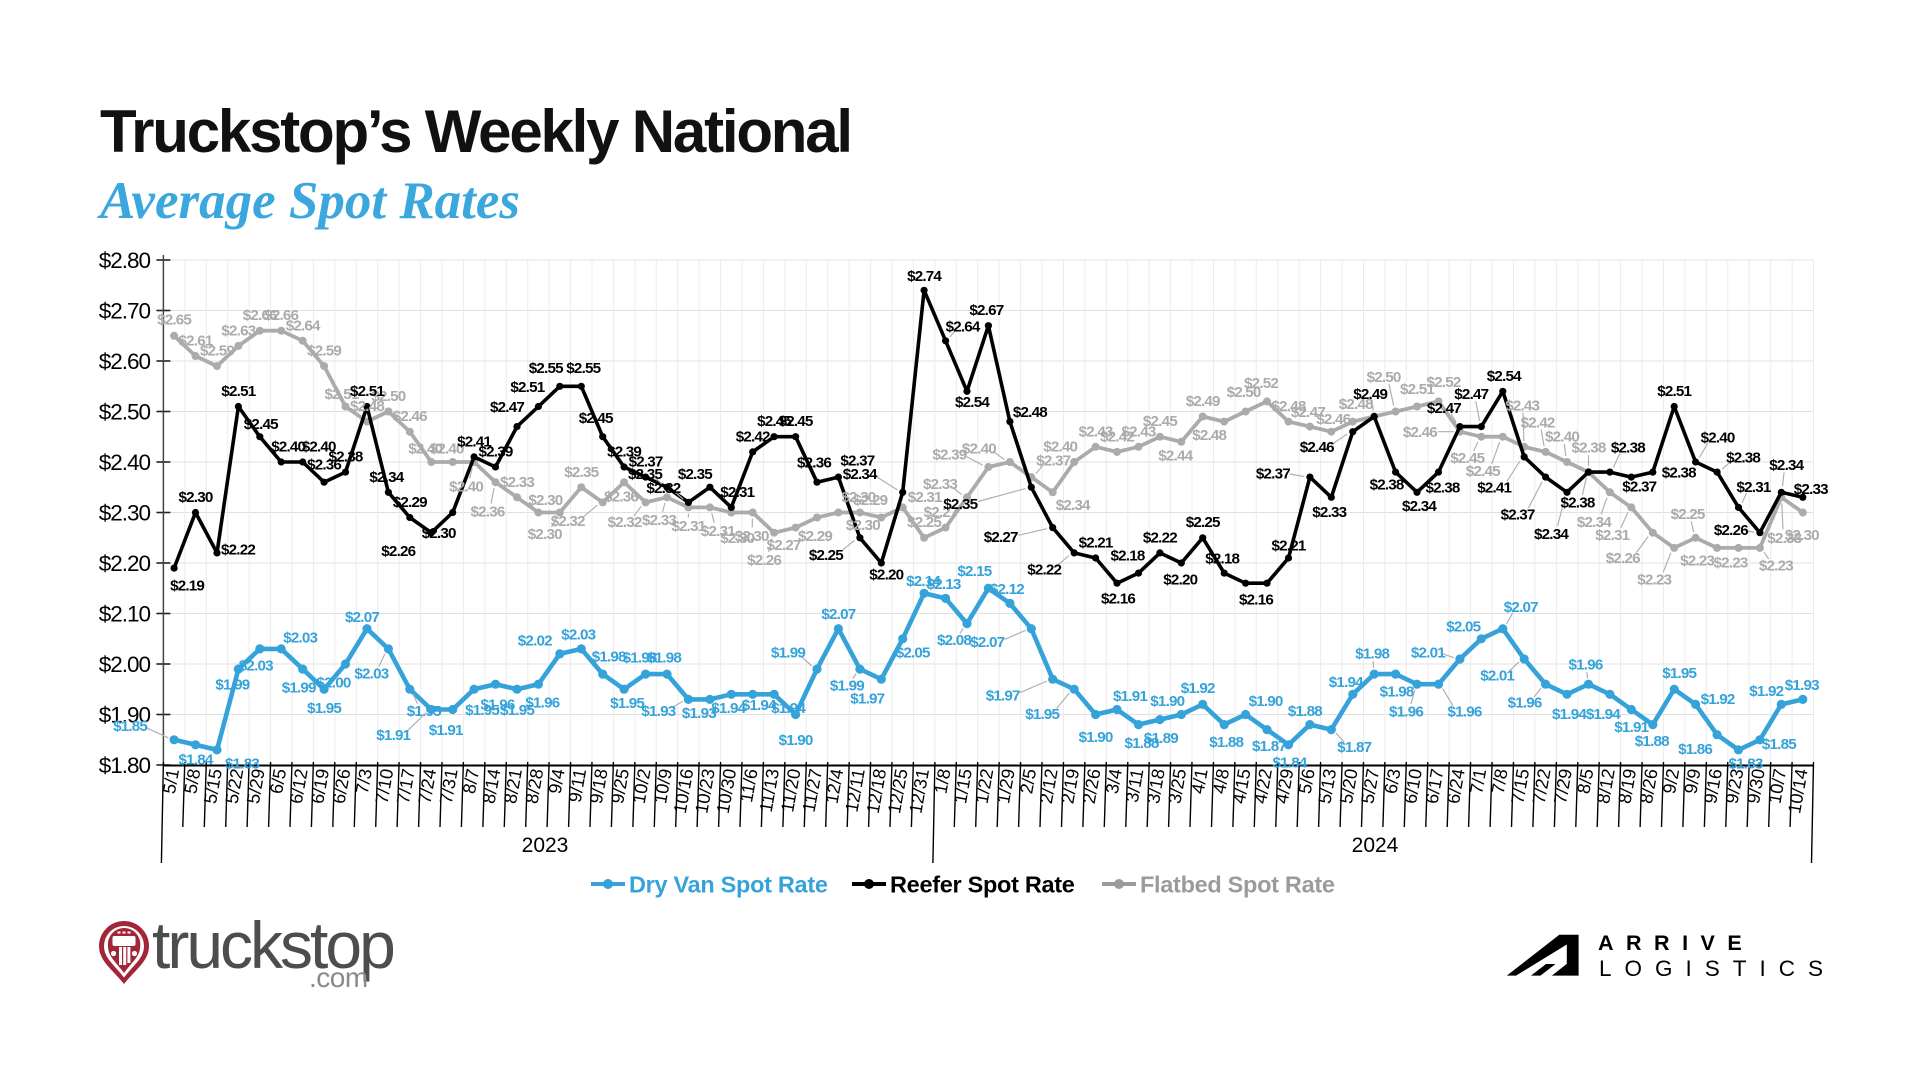 This screenshot has height=1080, width=1920. Describe the element at coordinates (195, 341) in the screenshot. I see `svg-text: $2.61` at that location.